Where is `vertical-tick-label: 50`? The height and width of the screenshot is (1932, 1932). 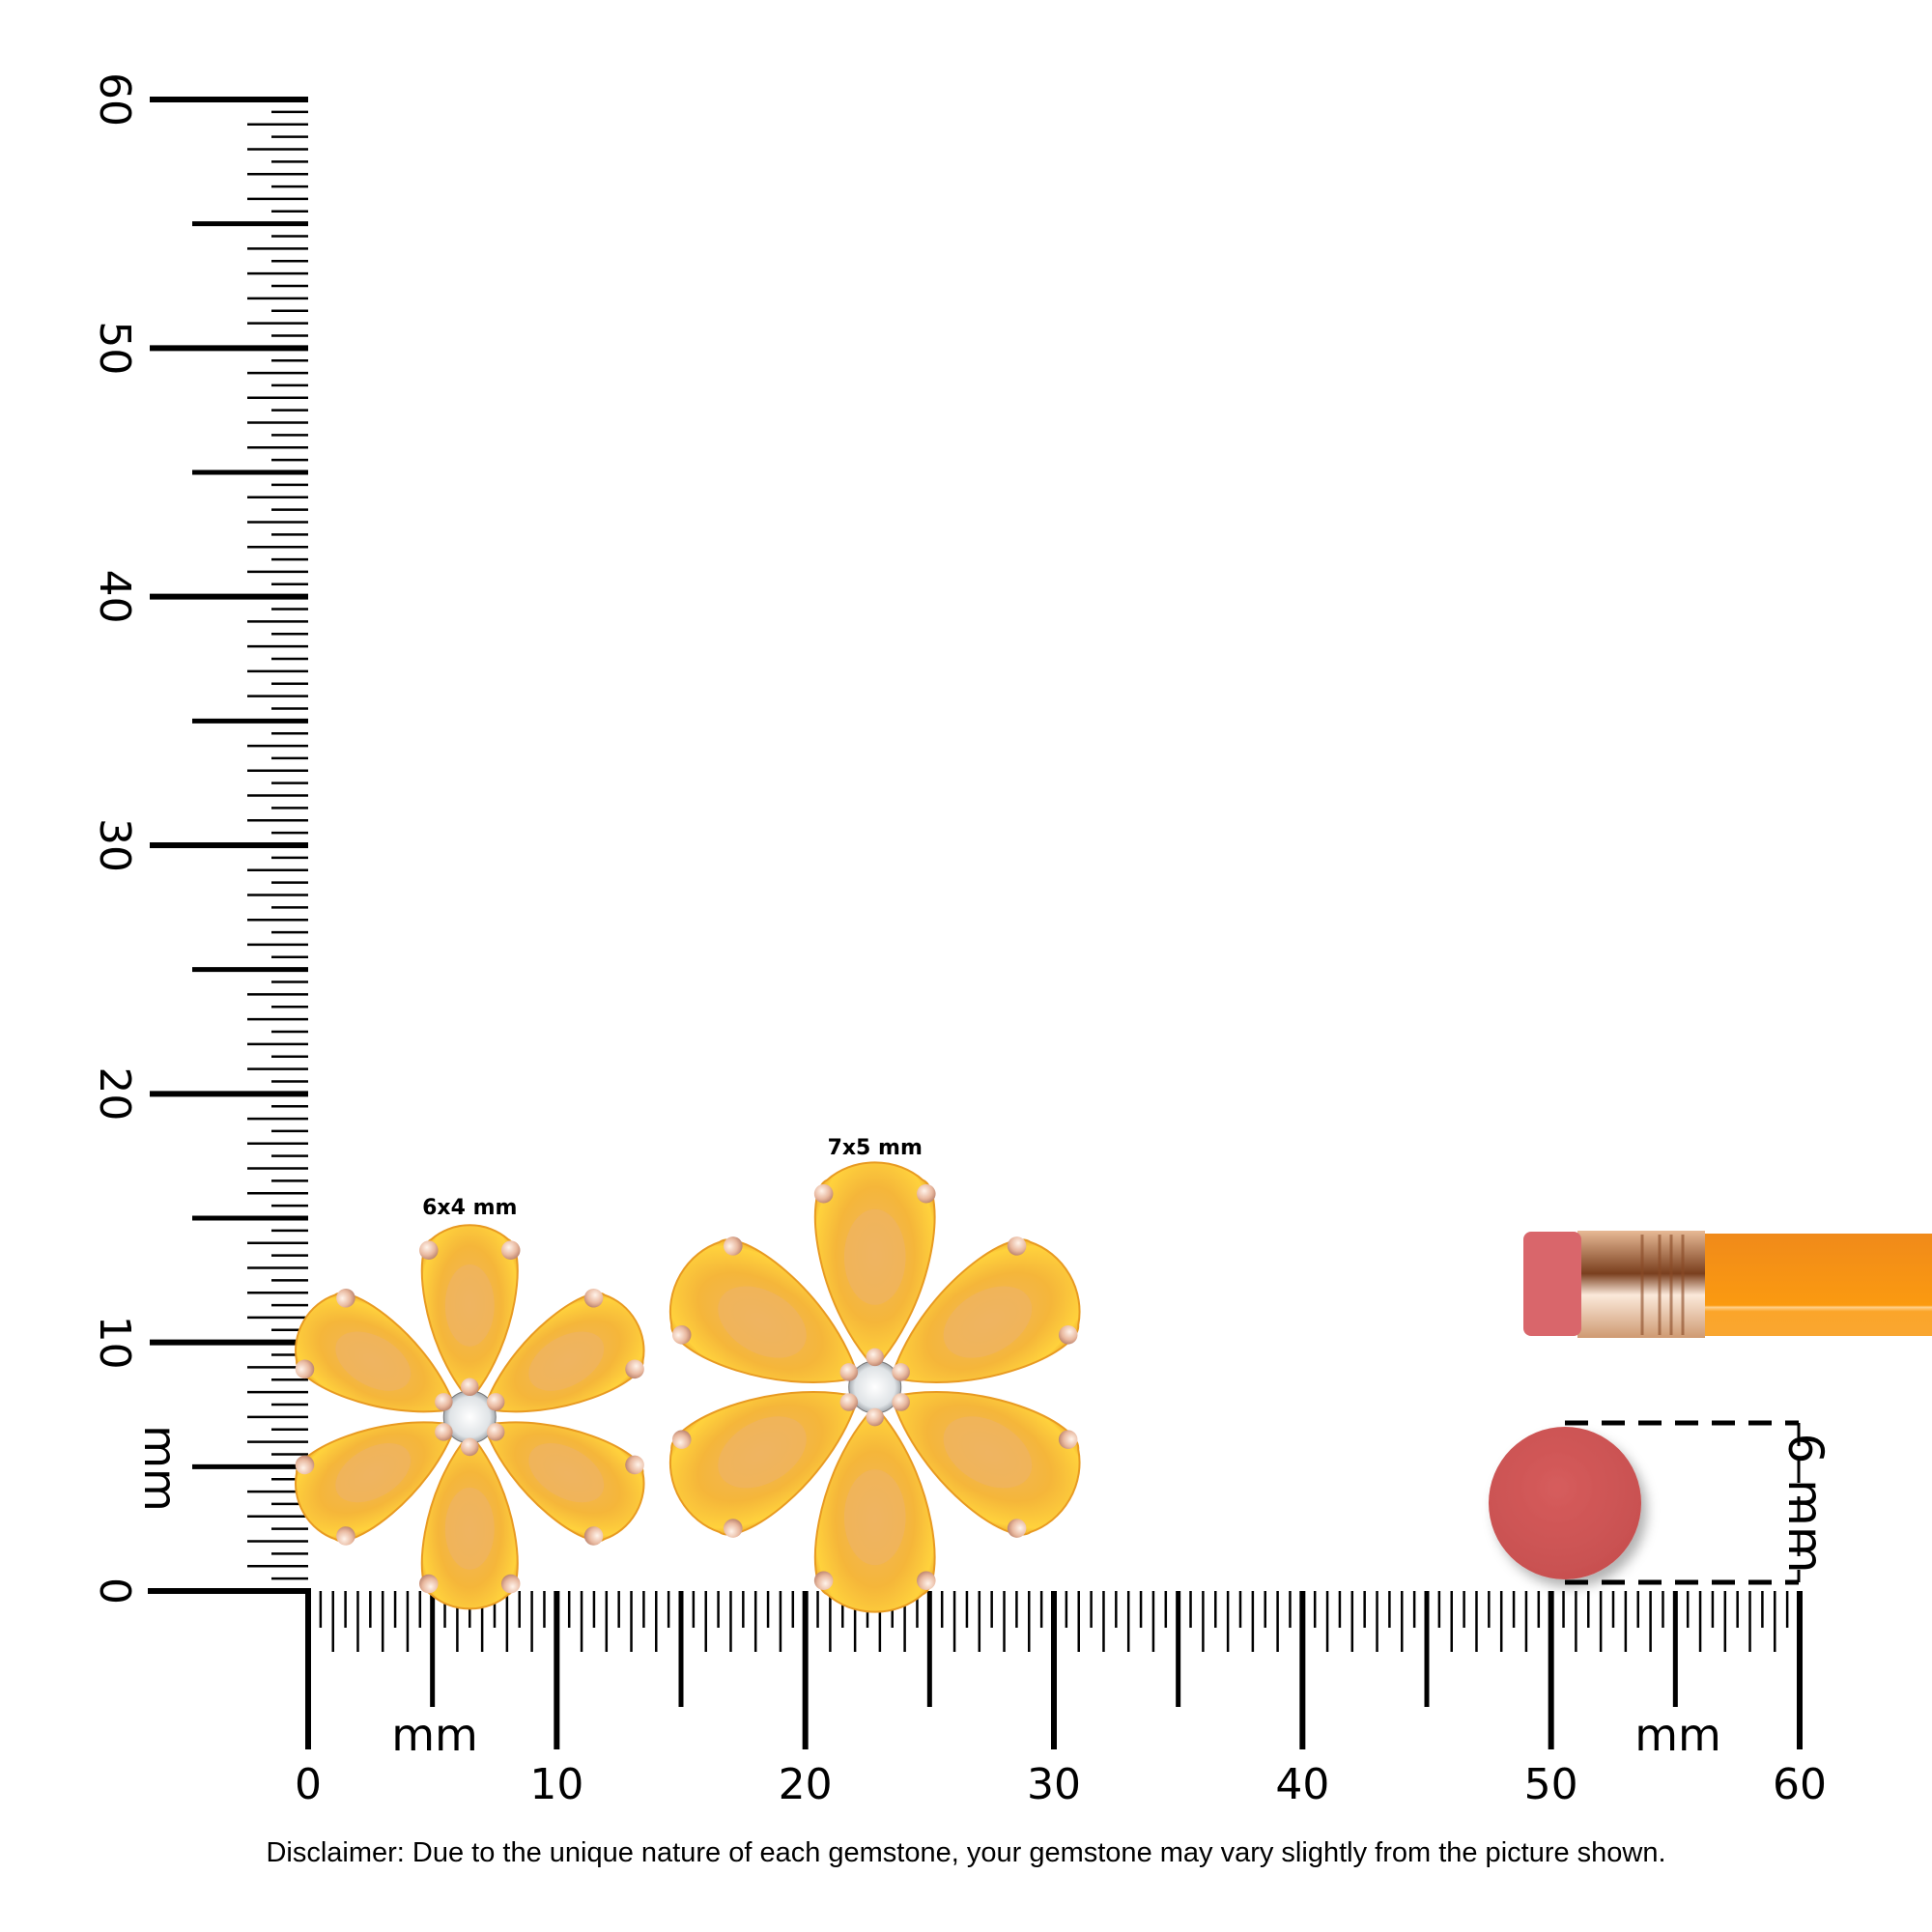
vertical-tick-label: 50 is located at coordinates (114, 348).